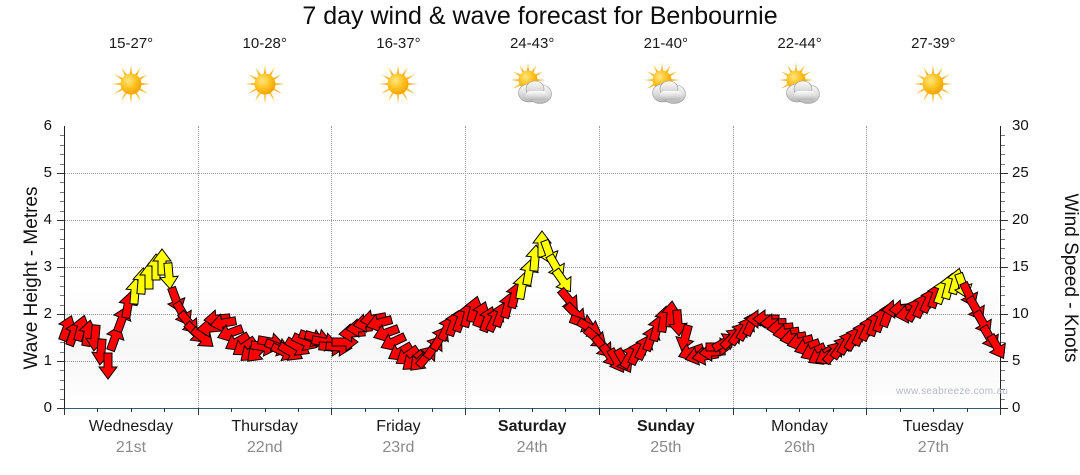 The image size is (1080, 475). Describe the element at coordinates (265, 73) in the screenshot. I see `day-header-thursday: 10-28°` at that location.